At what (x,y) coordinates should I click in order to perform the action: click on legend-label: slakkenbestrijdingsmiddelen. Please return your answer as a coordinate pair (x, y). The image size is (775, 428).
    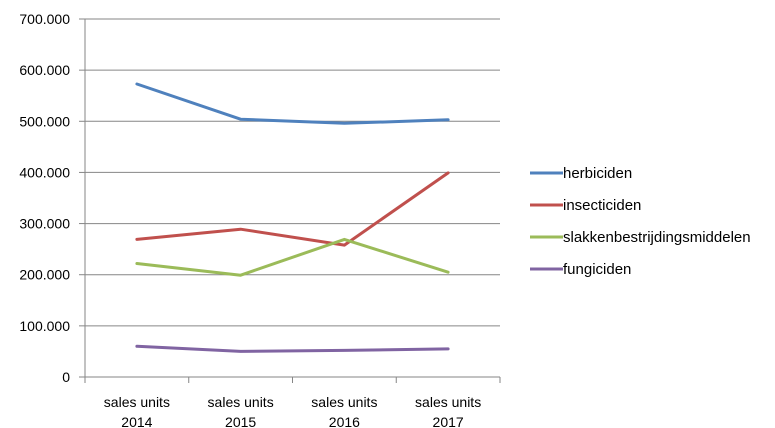
    Looking at the image, I should click on (657, 237).